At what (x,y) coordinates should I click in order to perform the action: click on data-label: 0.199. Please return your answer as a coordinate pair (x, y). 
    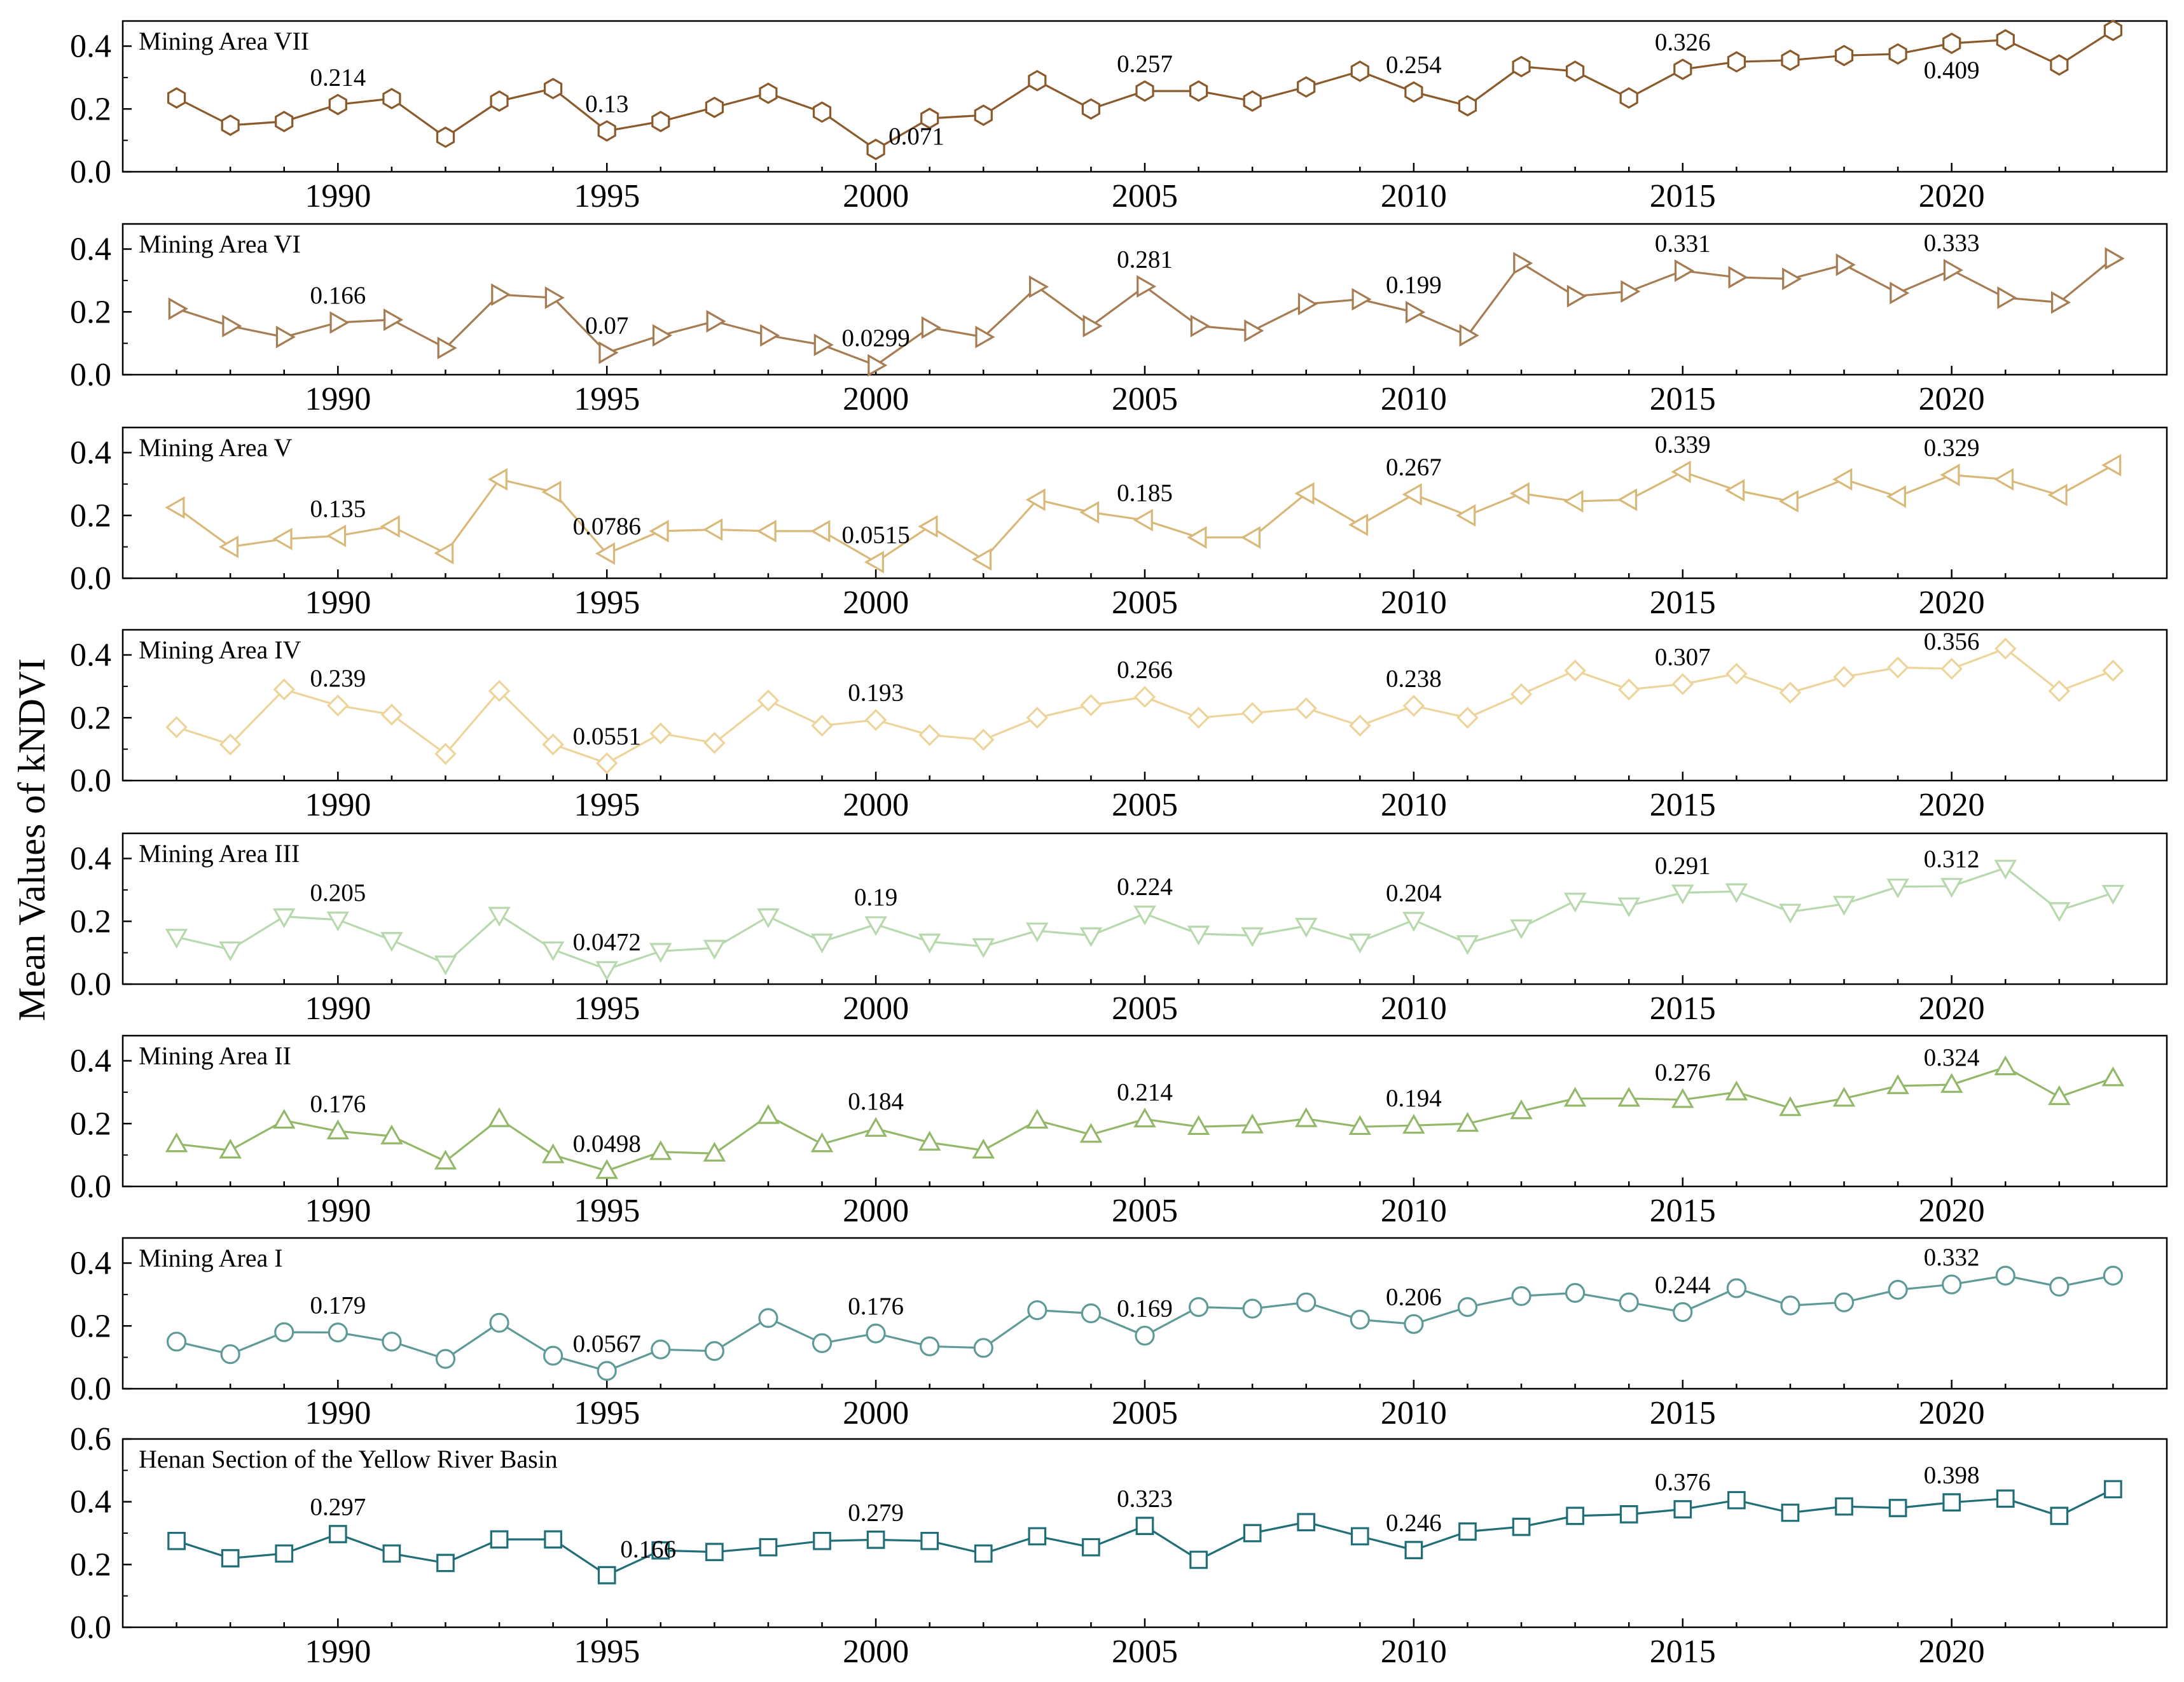
    Looking at the image, I should click on (1414, 285).